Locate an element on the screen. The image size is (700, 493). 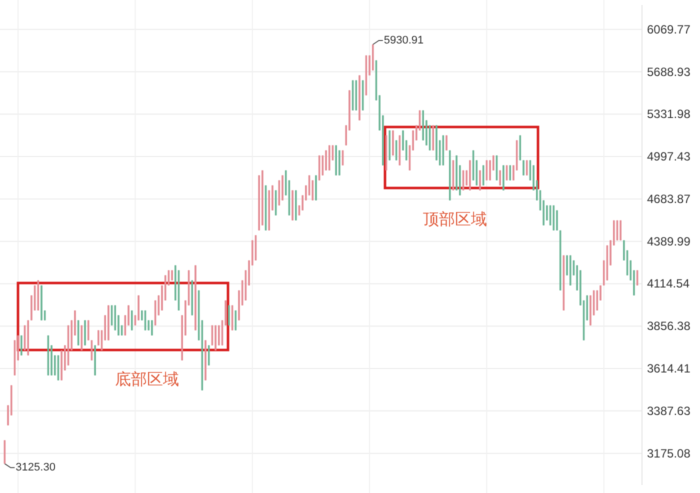
y-tick-label: 3387.63 is located at coordinates (669, 411).